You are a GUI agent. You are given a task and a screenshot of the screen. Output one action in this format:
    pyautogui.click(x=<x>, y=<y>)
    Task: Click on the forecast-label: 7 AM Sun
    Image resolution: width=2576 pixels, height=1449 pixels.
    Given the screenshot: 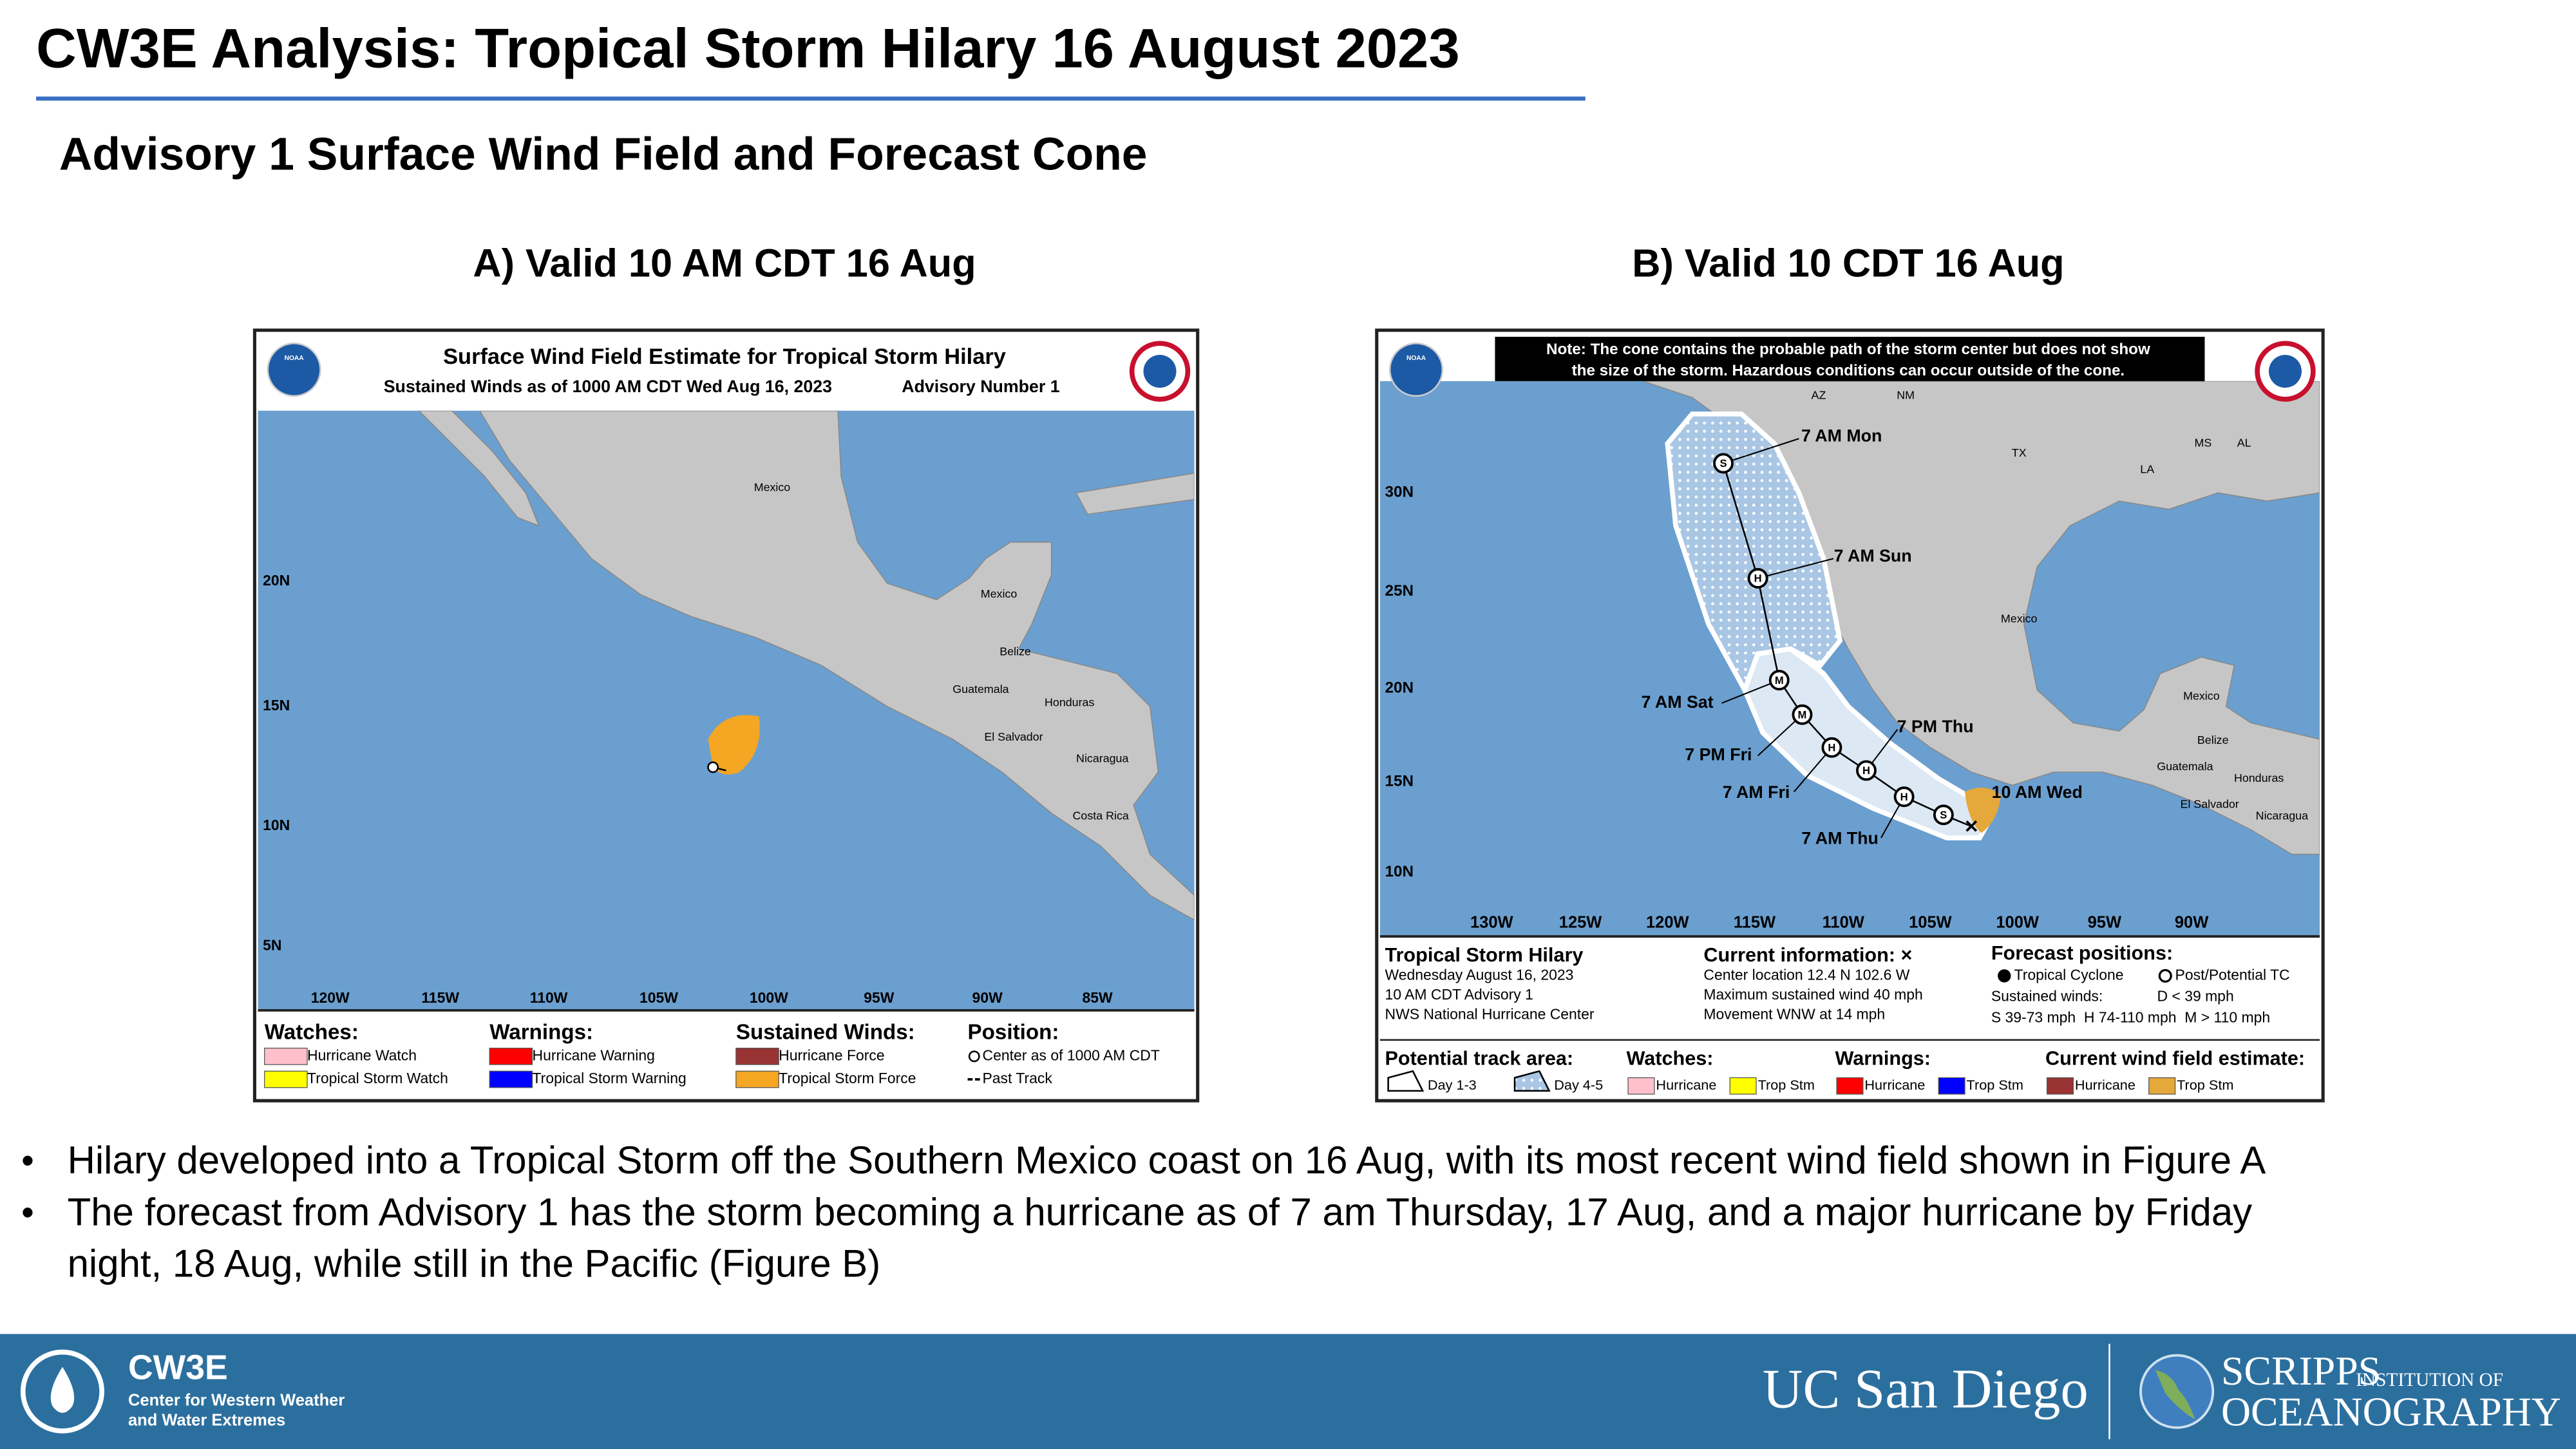 What is the action you would take?
    pyautogui.click(x=1873, y=555)
    